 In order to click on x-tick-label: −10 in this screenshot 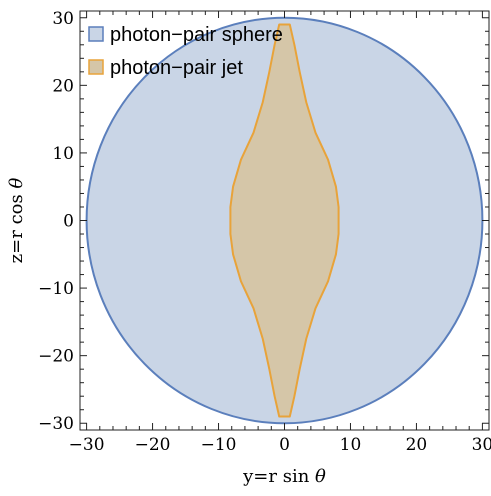, I will do `click(219, 445)`.